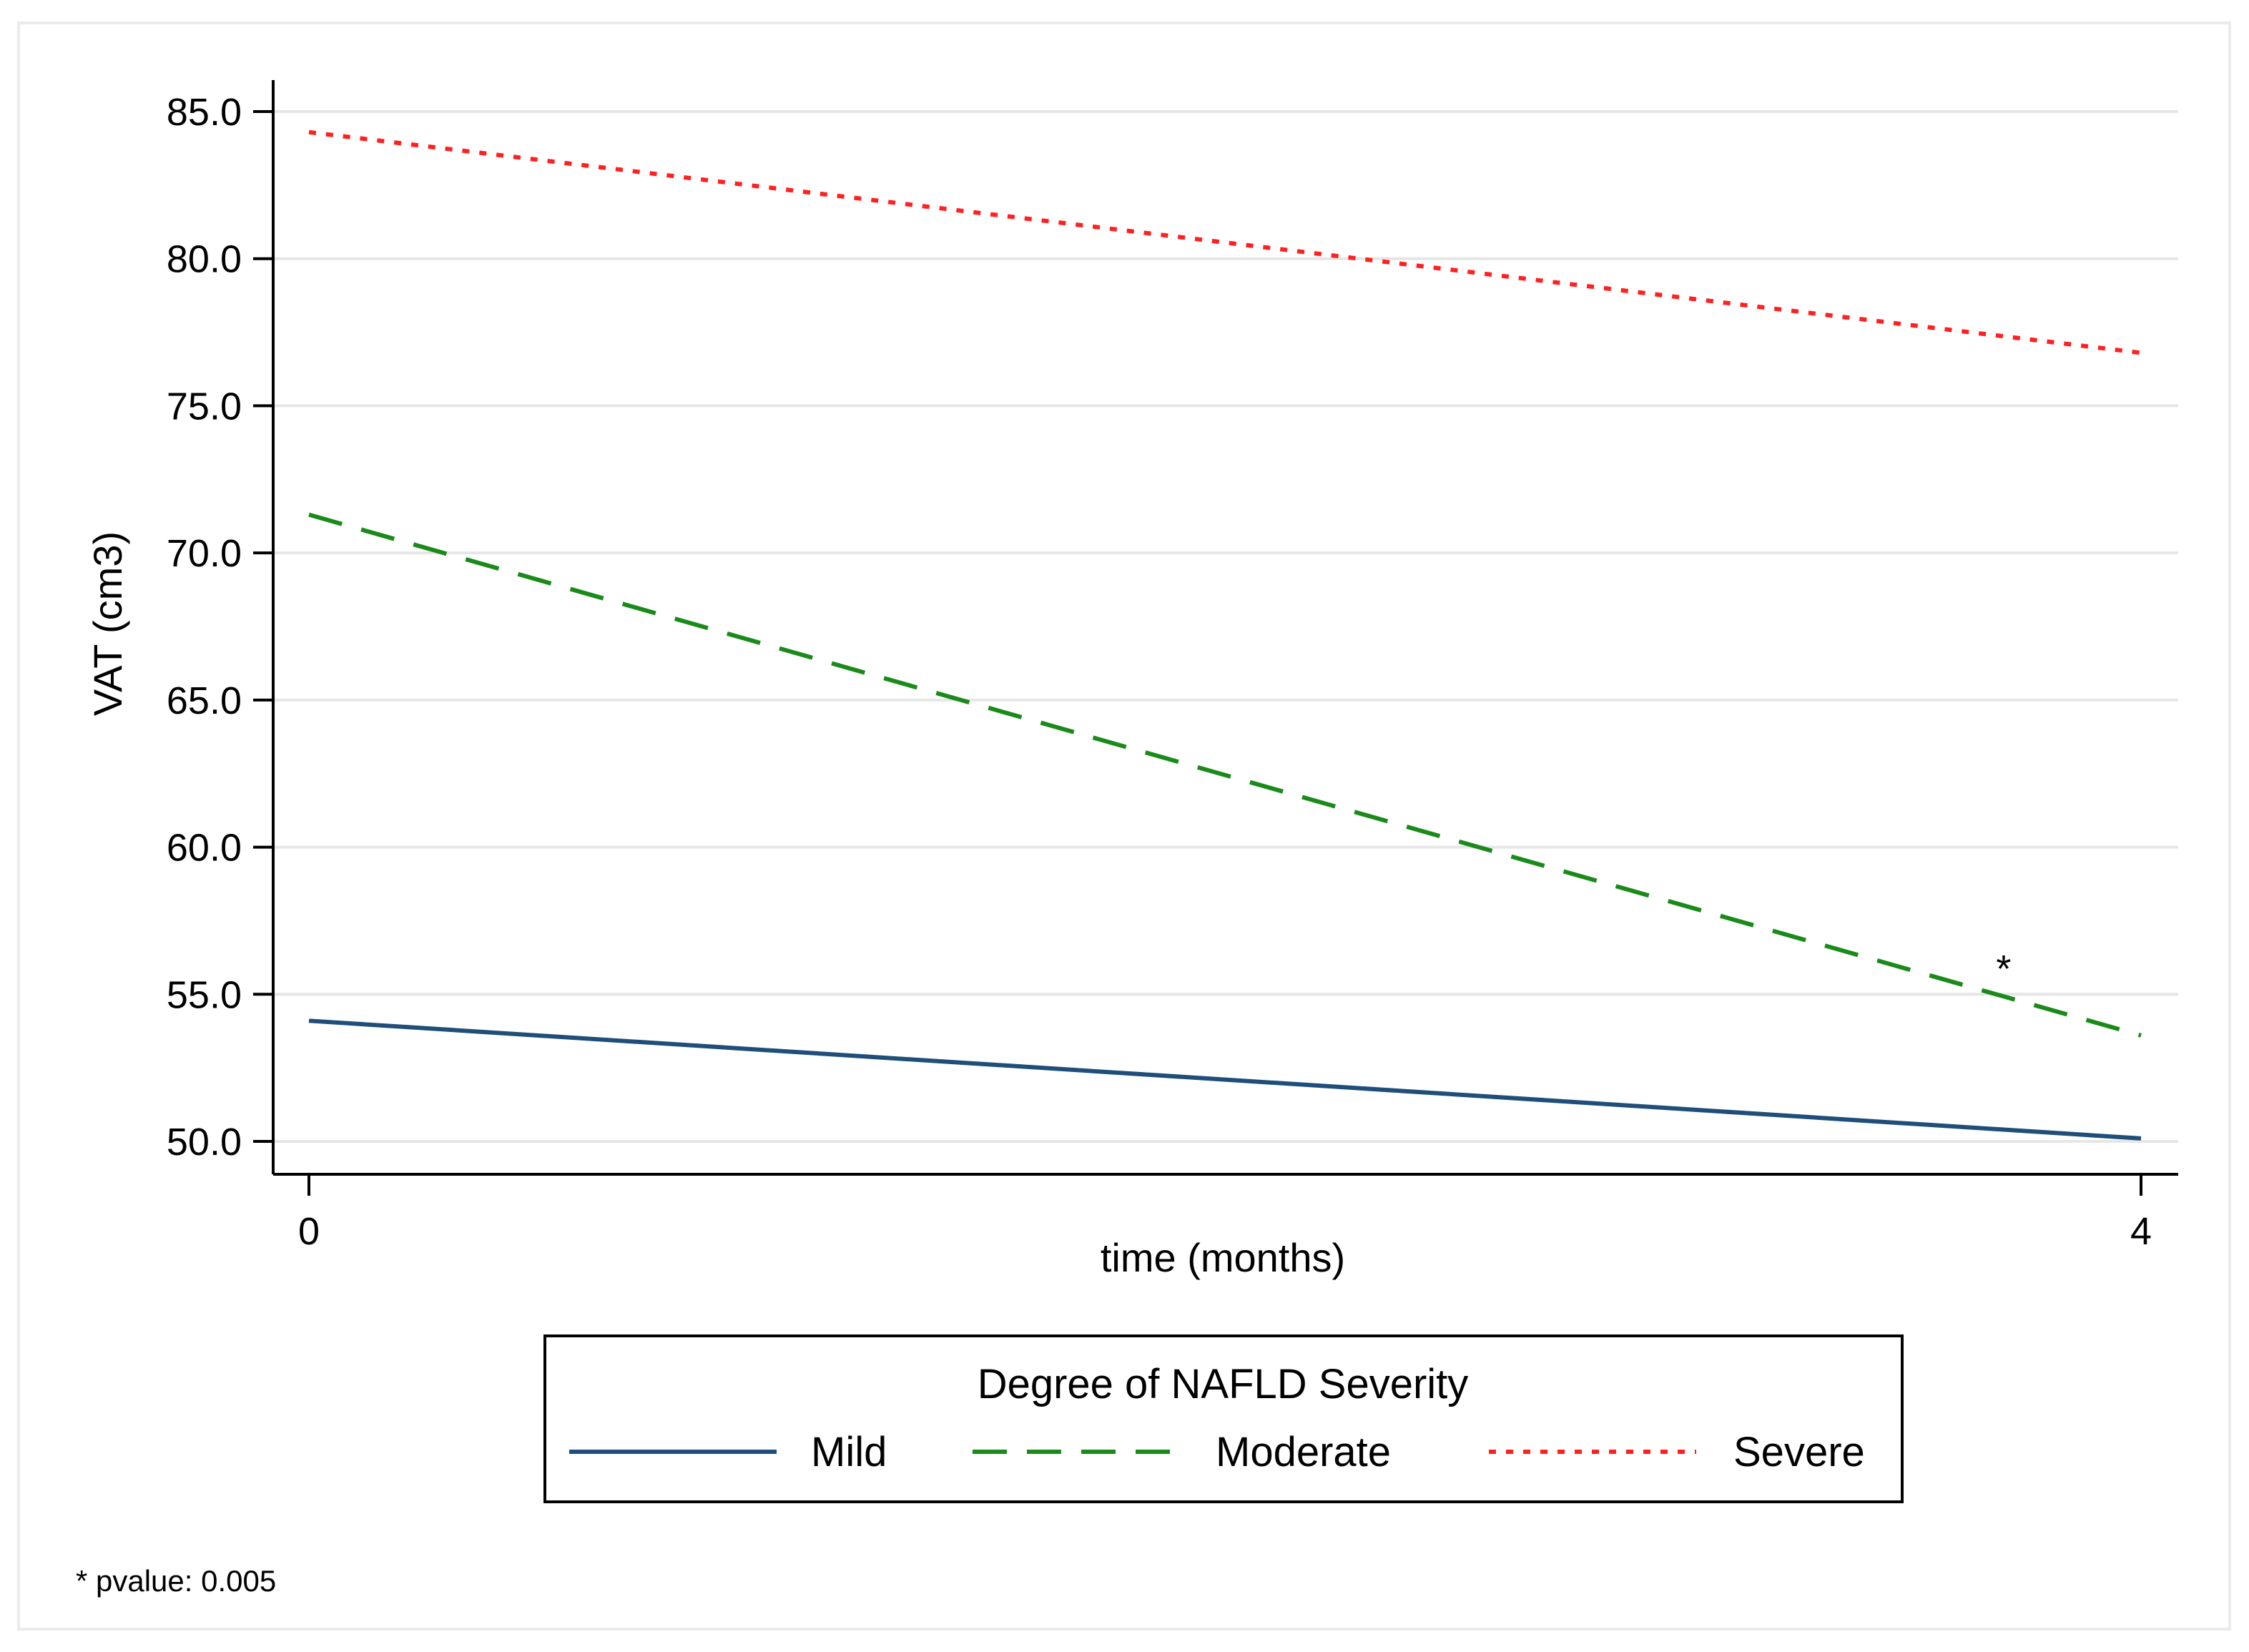  Describe the element at coordinates (204, 1143) in the screenshot. I see `y-tick-label-0: 50.0` at that location.